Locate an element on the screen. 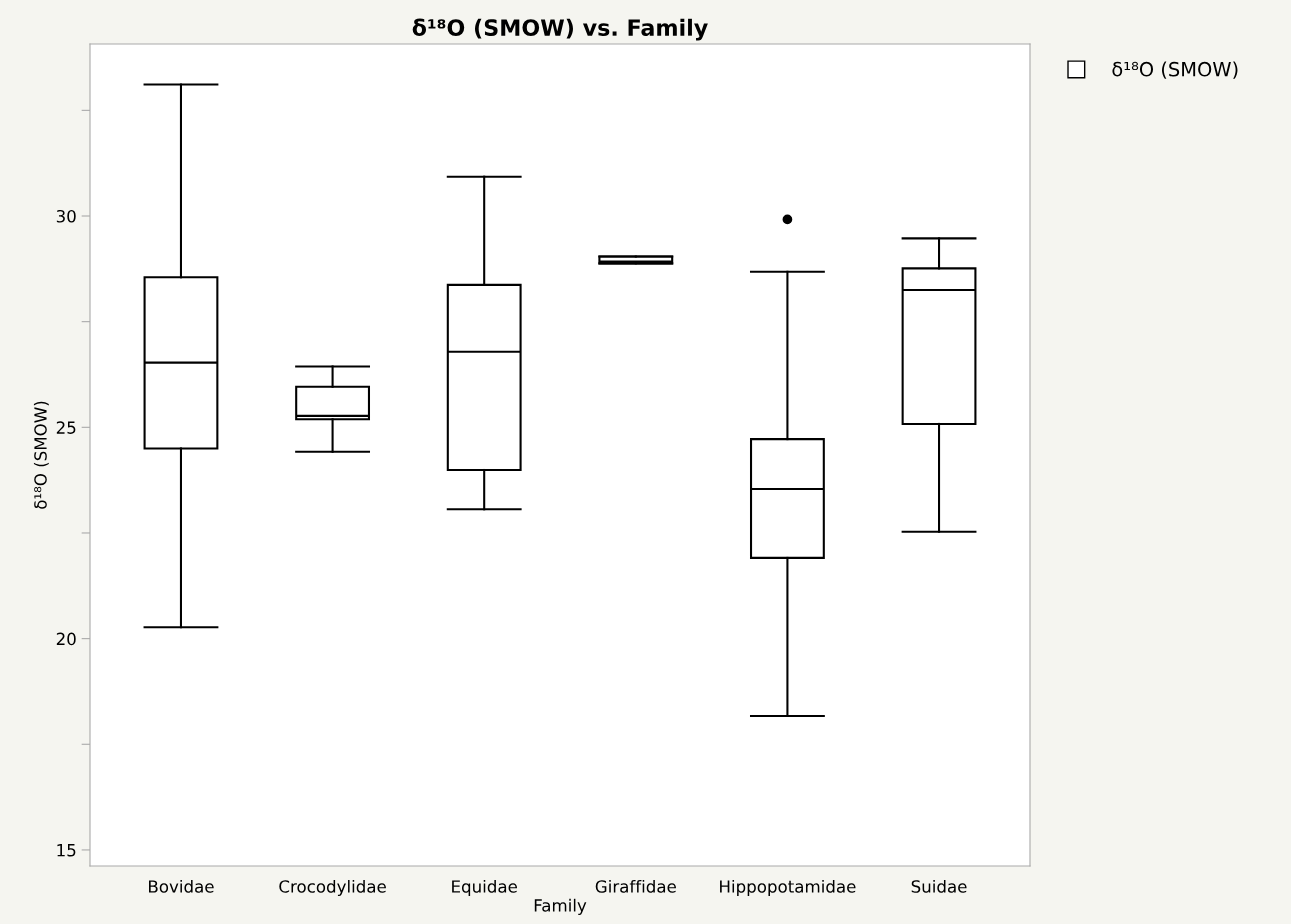 The image size is (1291, 924). x-axis-title: Family is located at coordinates (560, 906).